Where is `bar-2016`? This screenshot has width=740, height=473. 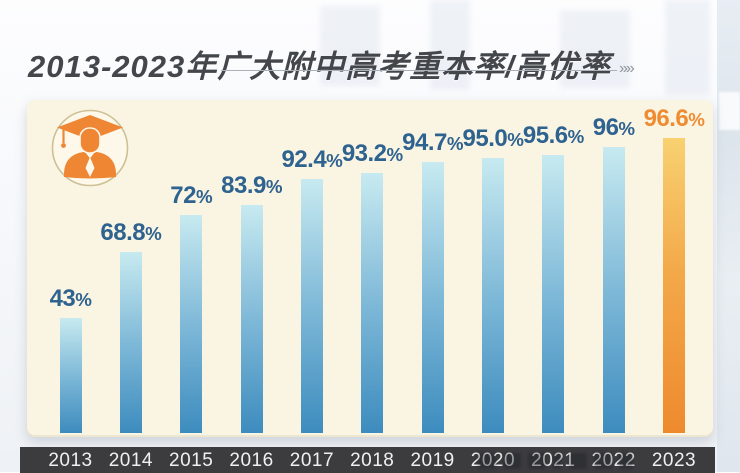 bar-2016 is located at coordinates (251, 319).